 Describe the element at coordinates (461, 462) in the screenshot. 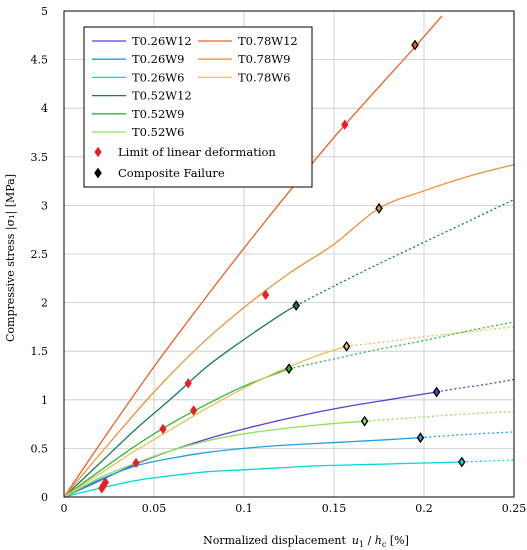

I see `failure-marker-fill-t026w6` at that location.